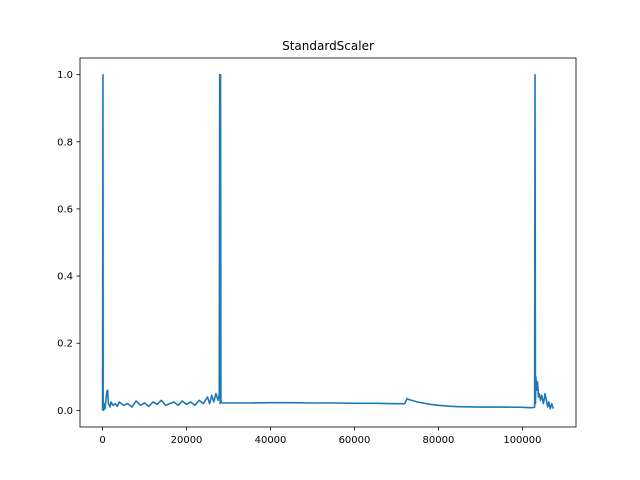 This screenshot has width=640, height=480. What do you see at coordinates (65, 411) in the screenshot?
I see `y-tick-label: 0.0` at bounding box center [65, 411].